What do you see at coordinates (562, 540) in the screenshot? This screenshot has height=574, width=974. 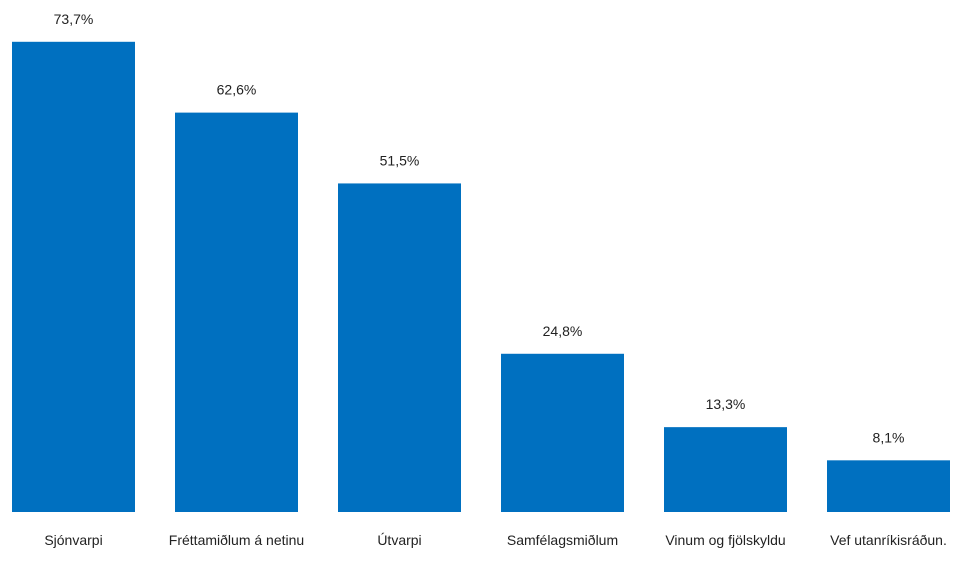 I see `x-tick-label: Samfélagsmiðlum` at bounding box center [562, 540].